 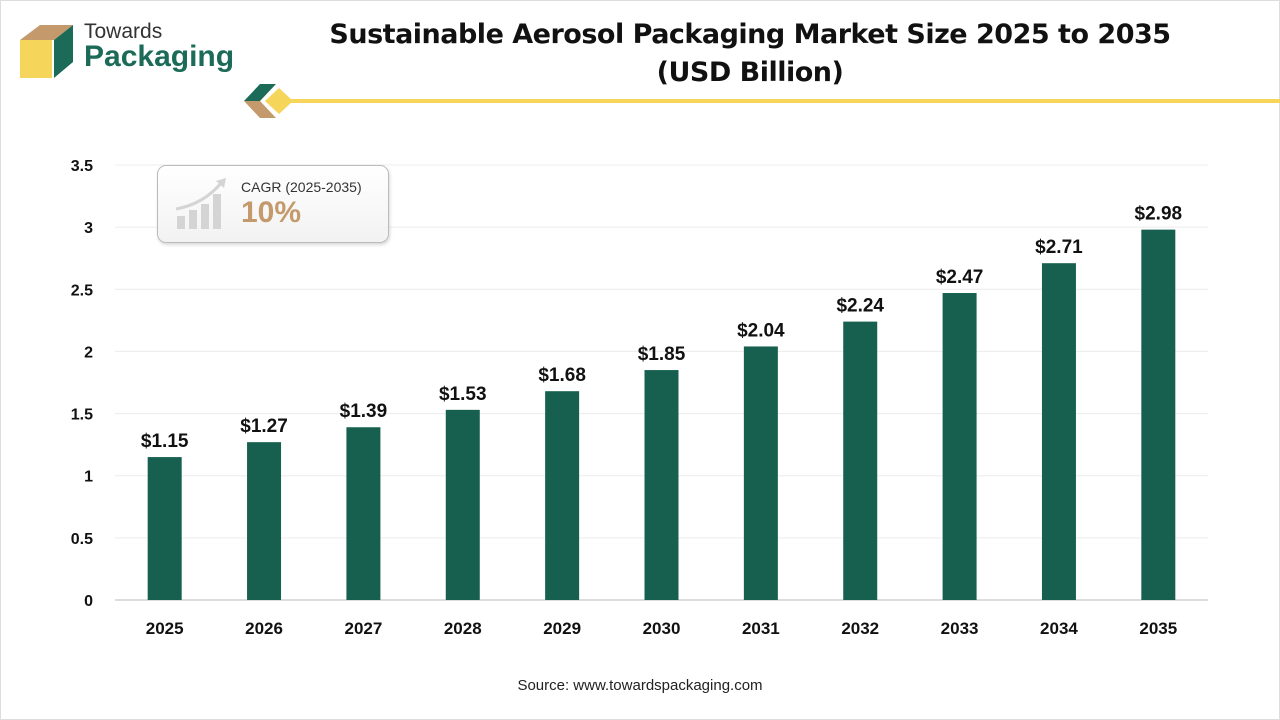 I want to click on data-label: $1.27, so click(x=264, y=426).